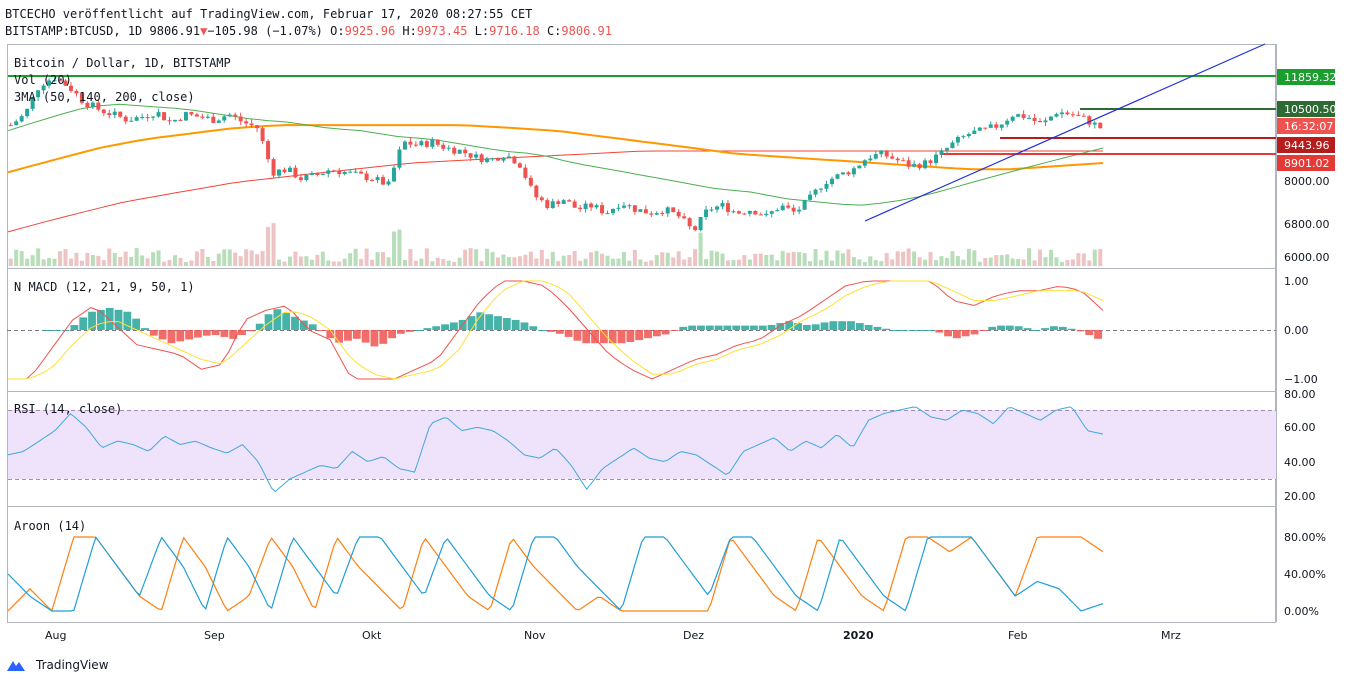 This screenshot has height=686, width=1348. I want to click on horizontal-levels, so click(642, 114).